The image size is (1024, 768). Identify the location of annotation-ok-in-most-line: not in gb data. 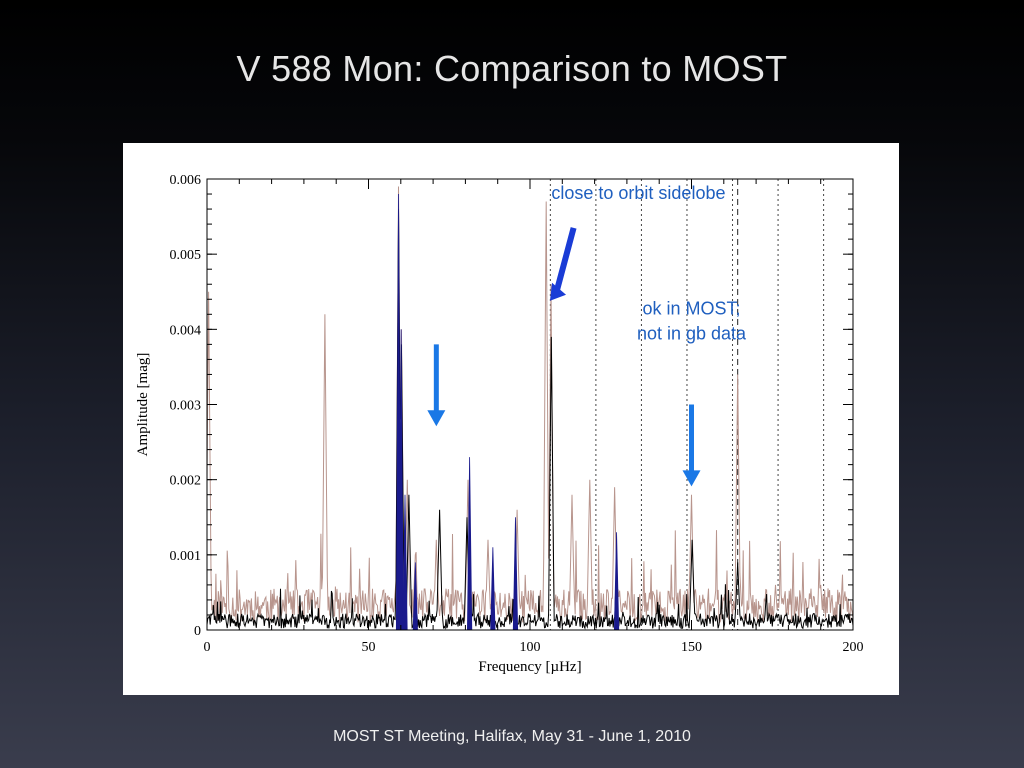
(692, 333).